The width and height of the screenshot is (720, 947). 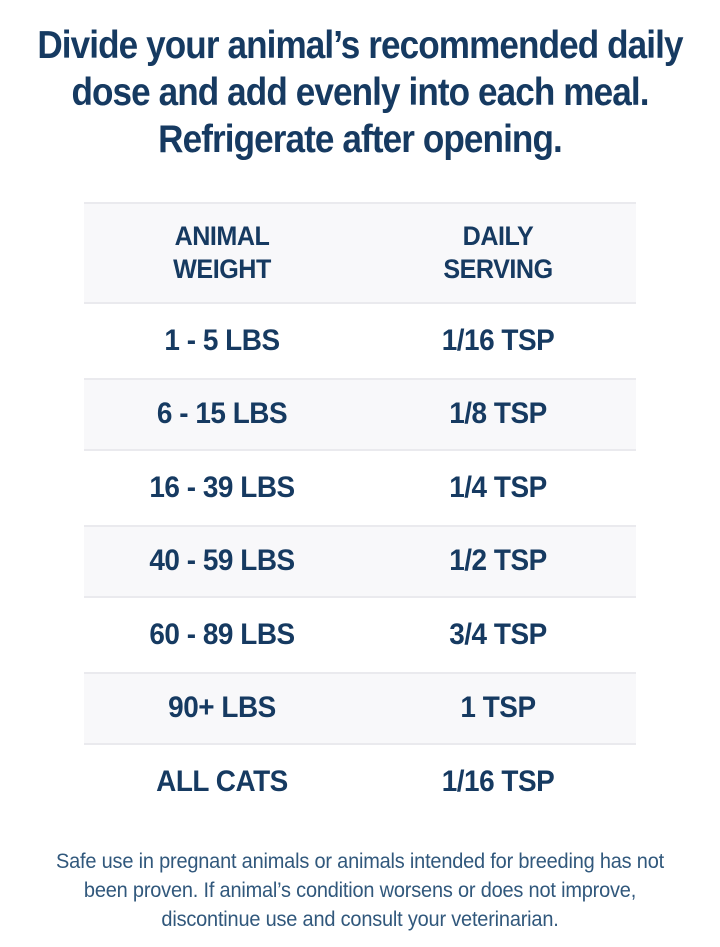 I want to click on serving-cell: 3/4 TSP, so click(x=498, y=634).